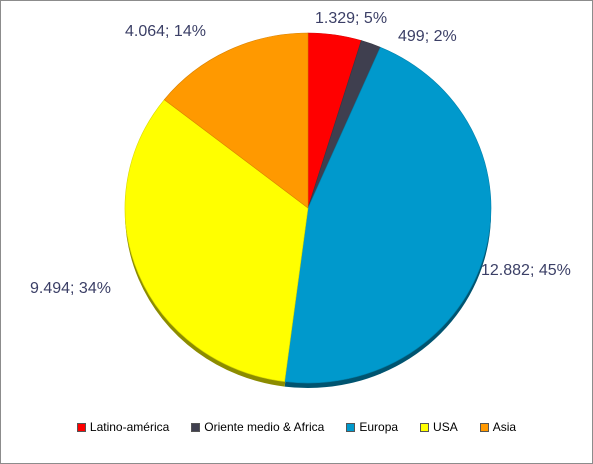 The width and height of the screenshot is (593, 464). What do you see at coordinates (379, 427) in the screenshot?
I see `legend-label-europa: Europa` at bounding box center [379, 427].